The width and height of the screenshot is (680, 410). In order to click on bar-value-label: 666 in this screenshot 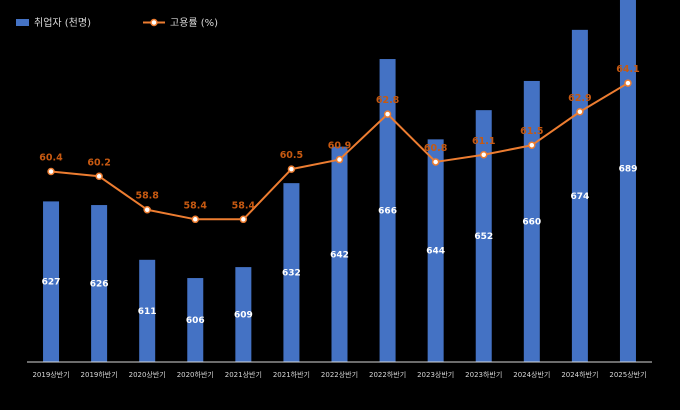, I will do `click(387, 212)`.